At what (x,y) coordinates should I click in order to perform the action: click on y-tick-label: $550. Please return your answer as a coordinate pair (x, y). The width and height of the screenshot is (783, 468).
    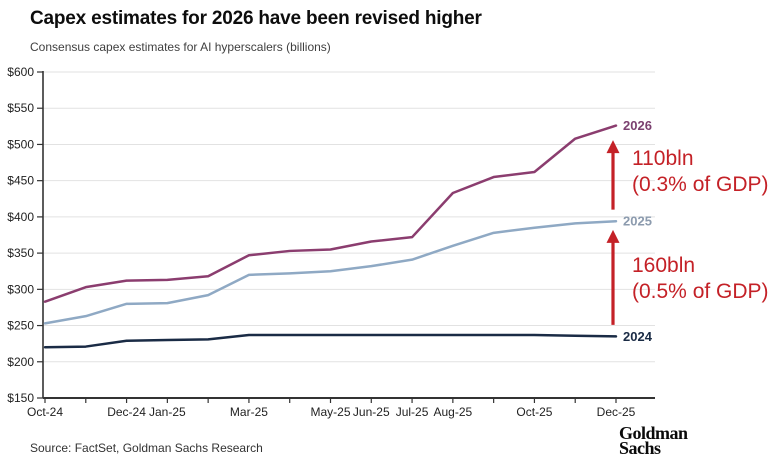
    Looking at the image, I should click on (20, 108).